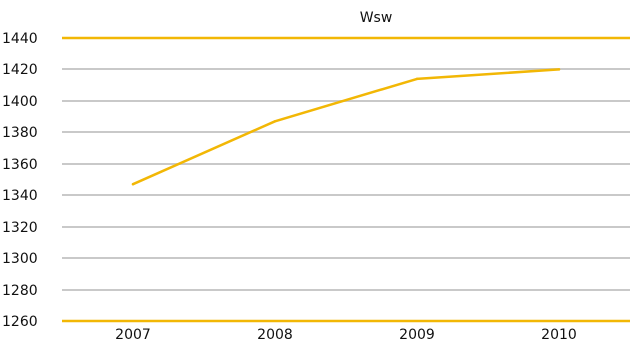 This screenshot has height=342, width=630. What do you see at coordinates (20, 70) in the screenshot?
I see `y-tick-label: 1420` at bounding box center [20, 70].